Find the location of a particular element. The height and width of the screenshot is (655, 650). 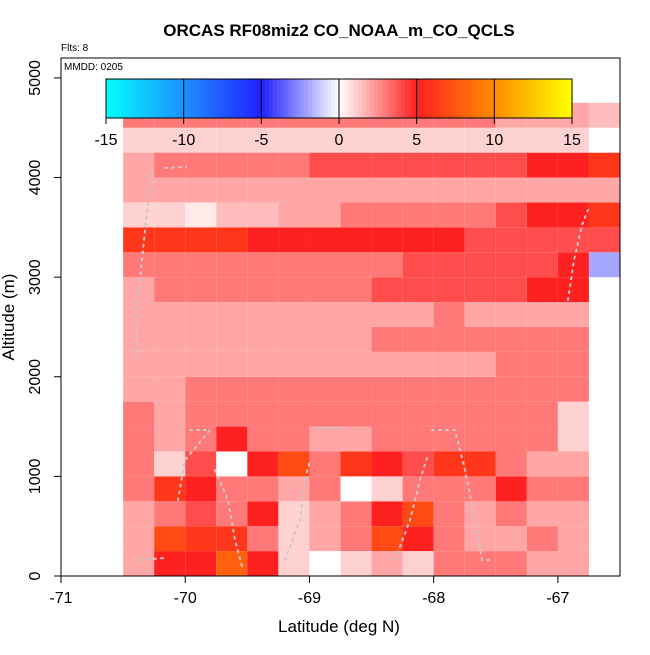

y-tick-label: 1000 is located at coordinates (35, 476).